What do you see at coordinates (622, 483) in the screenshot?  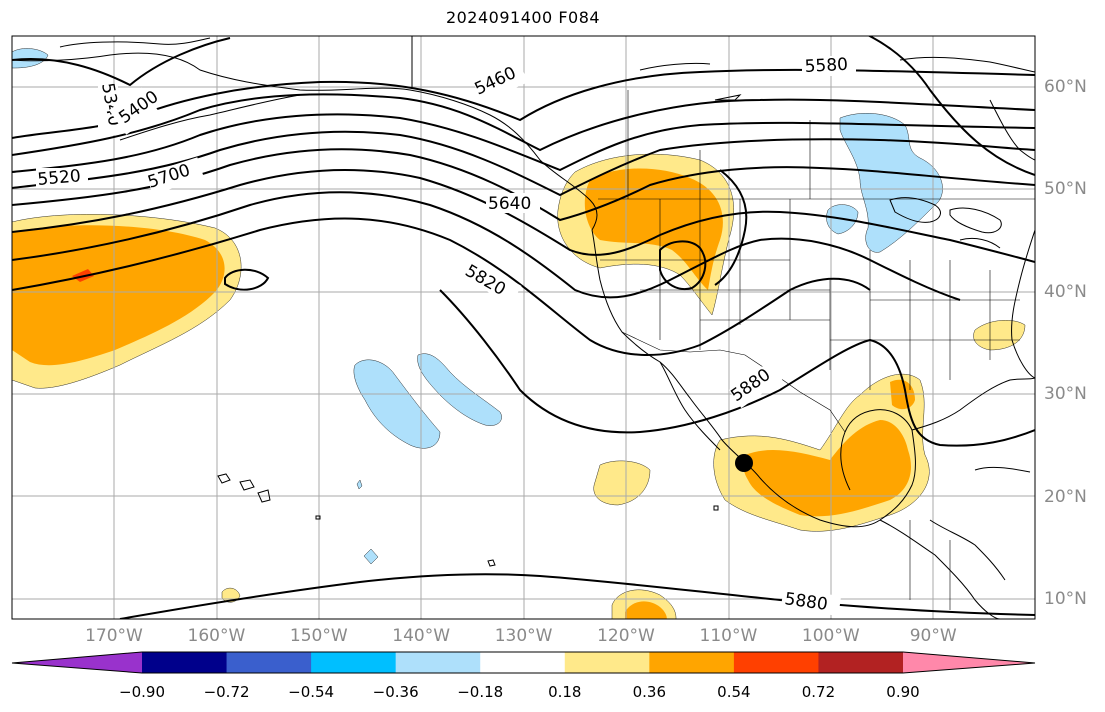 I see `anomaly-patch-hawaii-ne` at bounding box center [622, 483].